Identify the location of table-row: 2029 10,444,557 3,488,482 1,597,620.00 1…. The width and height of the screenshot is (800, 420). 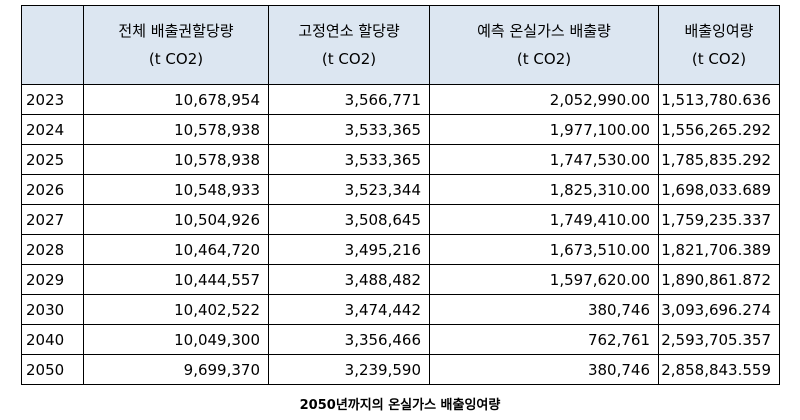
(400, 279).